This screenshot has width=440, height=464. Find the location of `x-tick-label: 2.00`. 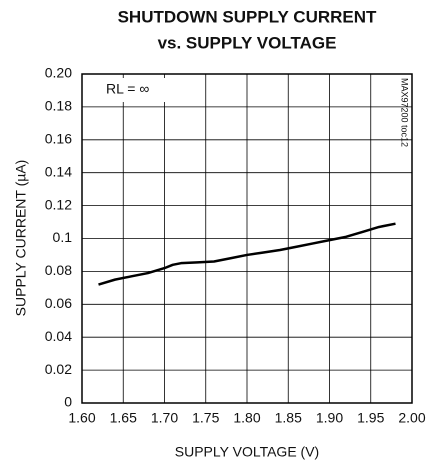

x-tick-label: 2.00 is located at coordinates (411, 418).